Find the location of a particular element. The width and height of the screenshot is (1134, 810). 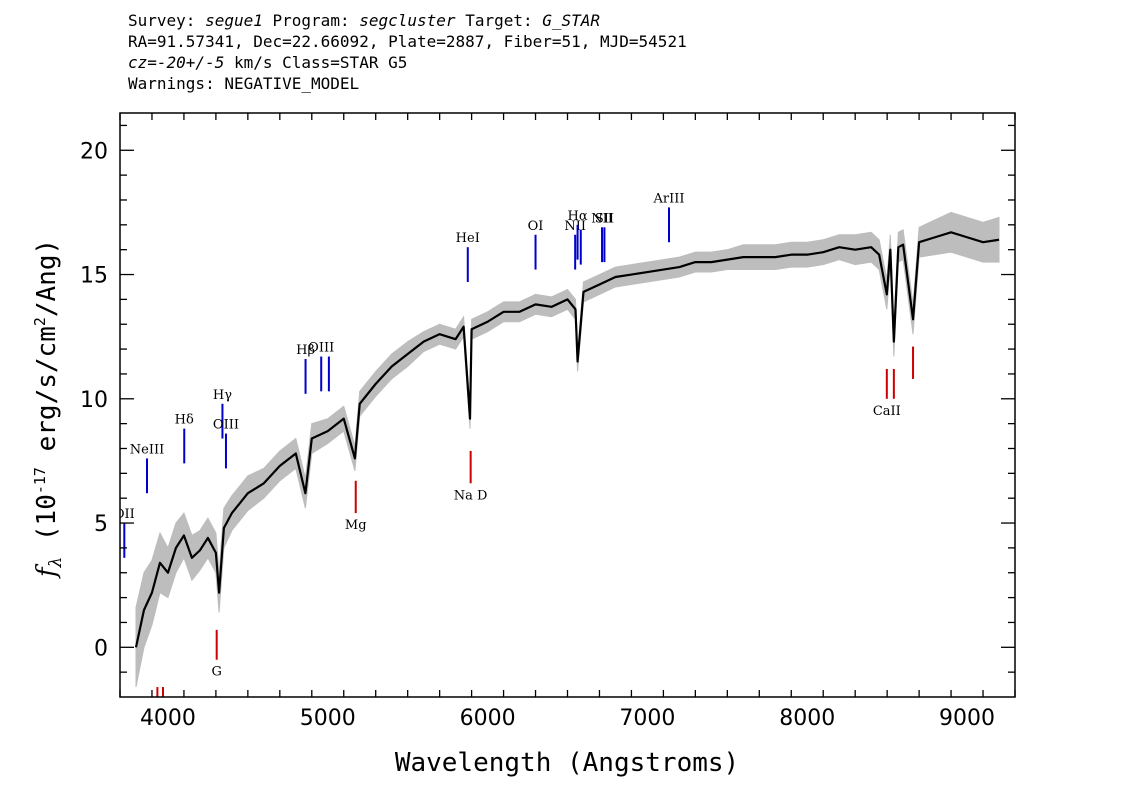

x-tick-label: 5000 is located at coordinates (328, 718).